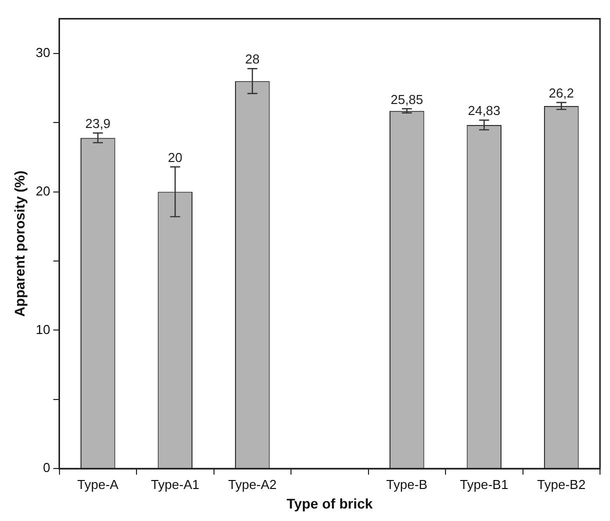  I want to click on y-tick-label: 10, so click(43, 329).